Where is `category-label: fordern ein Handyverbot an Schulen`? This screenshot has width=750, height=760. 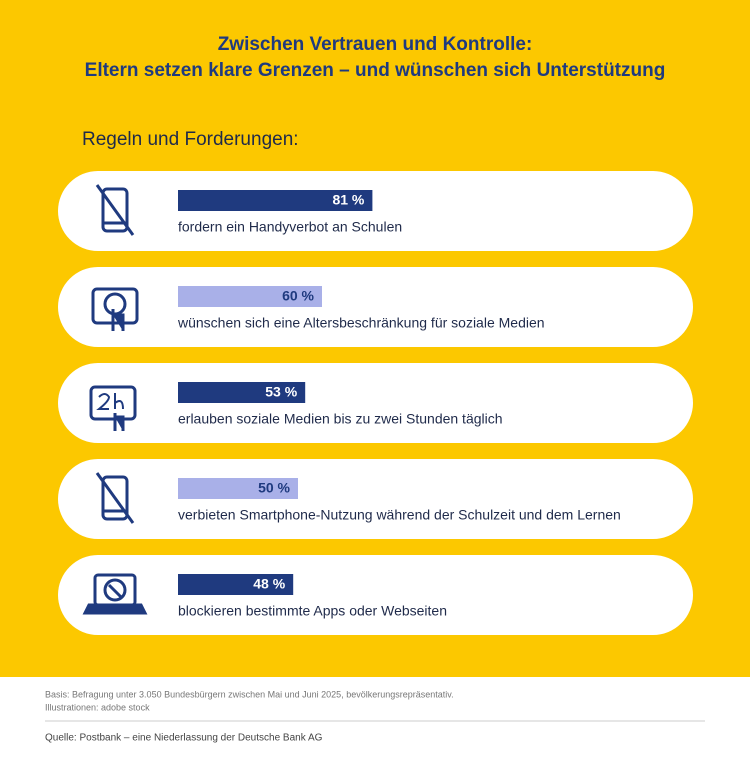
category-label: fordern ein Handyverbot an Schulen is located at coordinates (290, 227).